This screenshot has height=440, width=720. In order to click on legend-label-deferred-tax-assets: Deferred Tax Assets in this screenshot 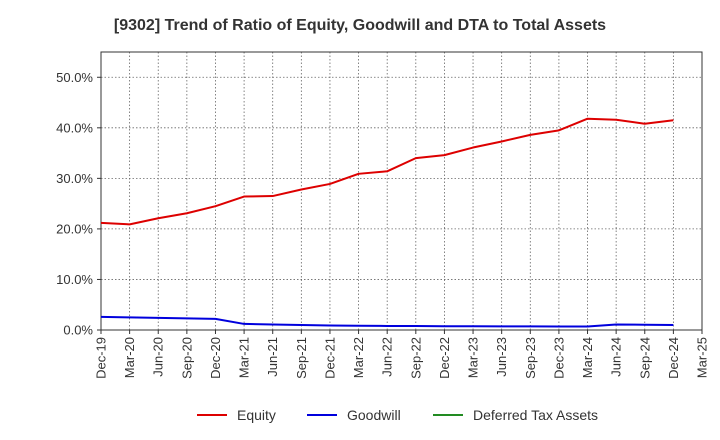, I will do `click(535, 415)`.